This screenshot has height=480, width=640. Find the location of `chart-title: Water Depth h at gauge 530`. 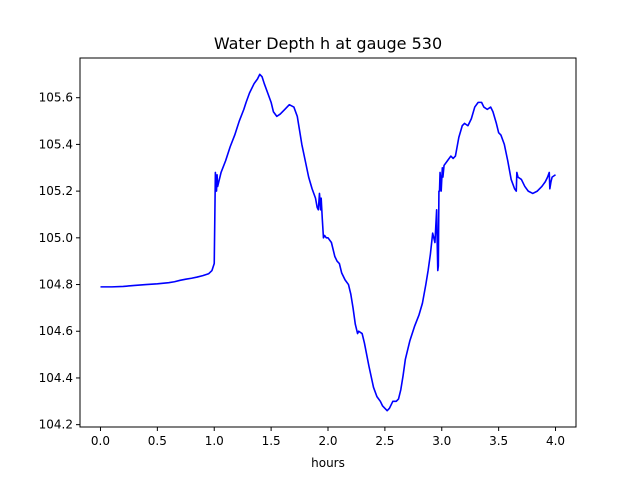

chart-title: Water Depth h at gauge 530 is located at coordinates (328, 43).